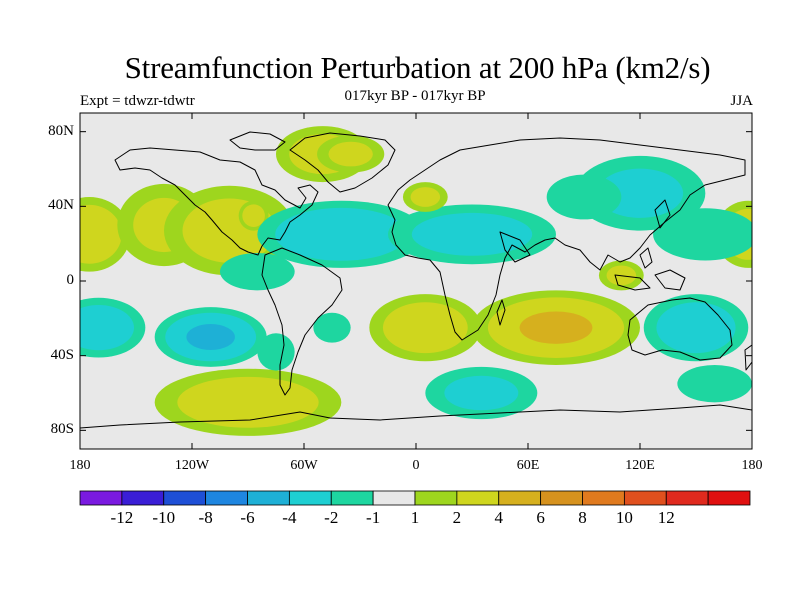 The image size is (800, 600). Describe the element at coordinates (247, 517) in the screenshot. I see `colorbar-label: -6` at that location.